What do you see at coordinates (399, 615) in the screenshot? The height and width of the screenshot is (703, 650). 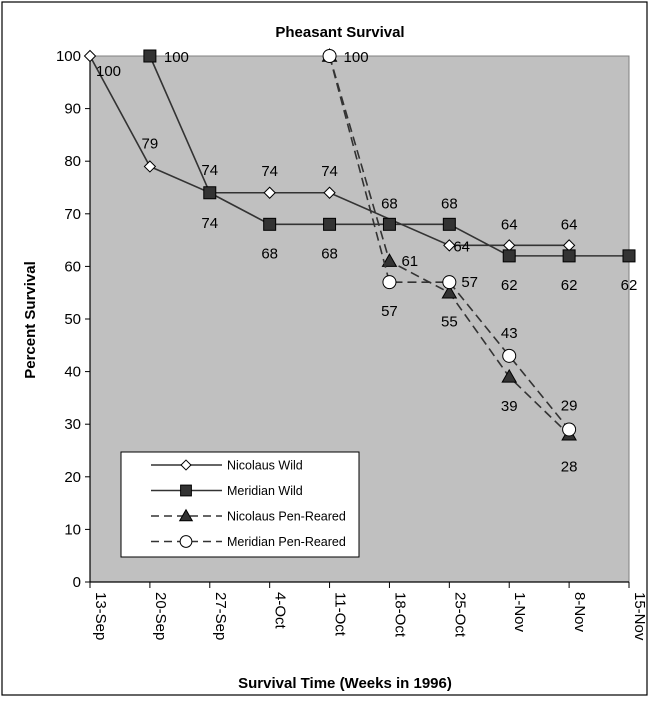 I see `x-tick-label: 18-Oct` at bounding box center [399, 615].